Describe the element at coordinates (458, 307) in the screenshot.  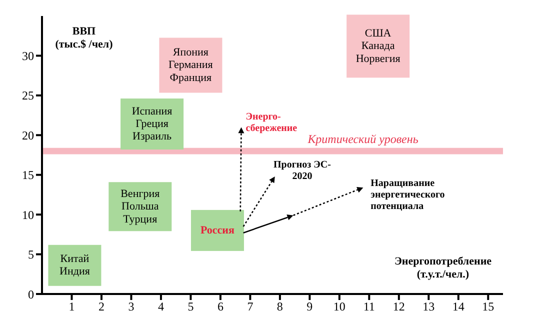
I see `x-tick-label: 14` at that location.